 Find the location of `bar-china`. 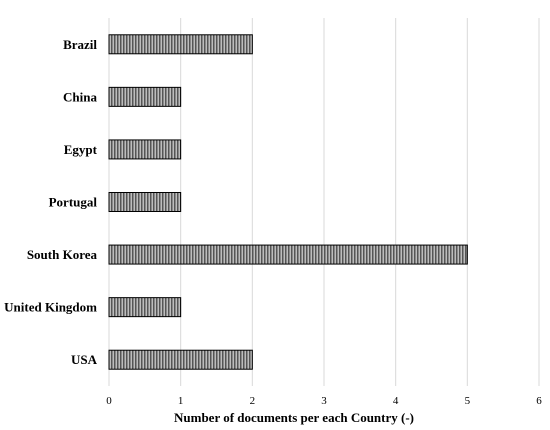

bar-china is located at coordinates (145, 96).